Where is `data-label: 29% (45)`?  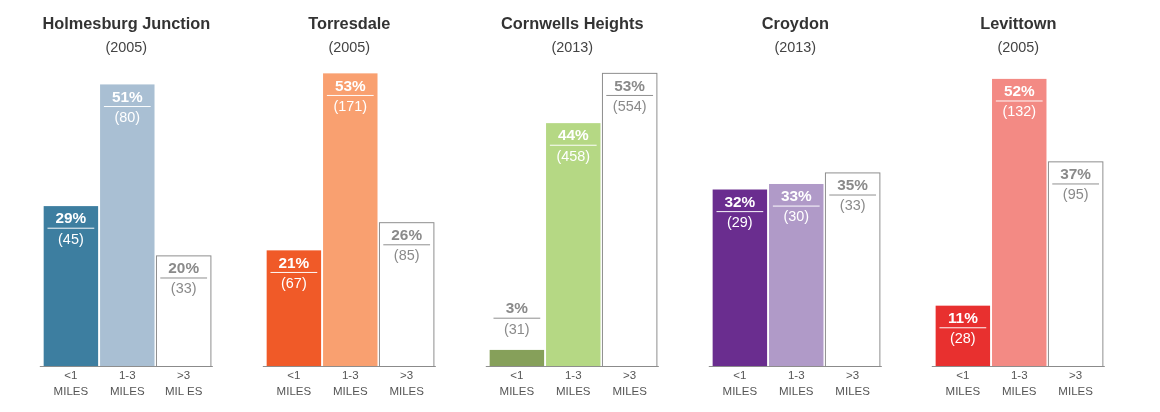
data-label: 29% (45) is located at coordinates (71, 228).